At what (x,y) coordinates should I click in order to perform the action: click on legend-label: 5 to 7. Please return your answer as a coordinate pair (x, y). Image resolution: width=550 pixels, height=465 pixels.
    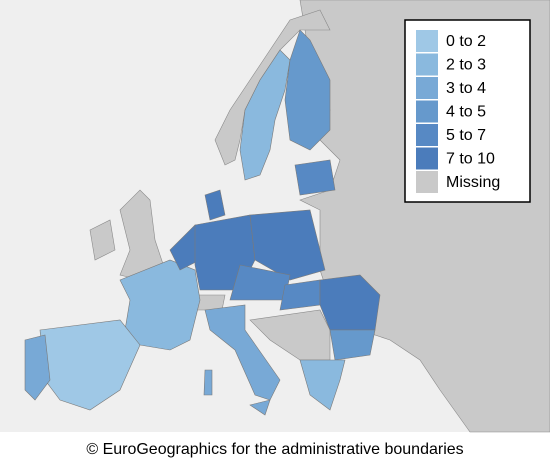
    Looking at the image, I should click on (466, 135).